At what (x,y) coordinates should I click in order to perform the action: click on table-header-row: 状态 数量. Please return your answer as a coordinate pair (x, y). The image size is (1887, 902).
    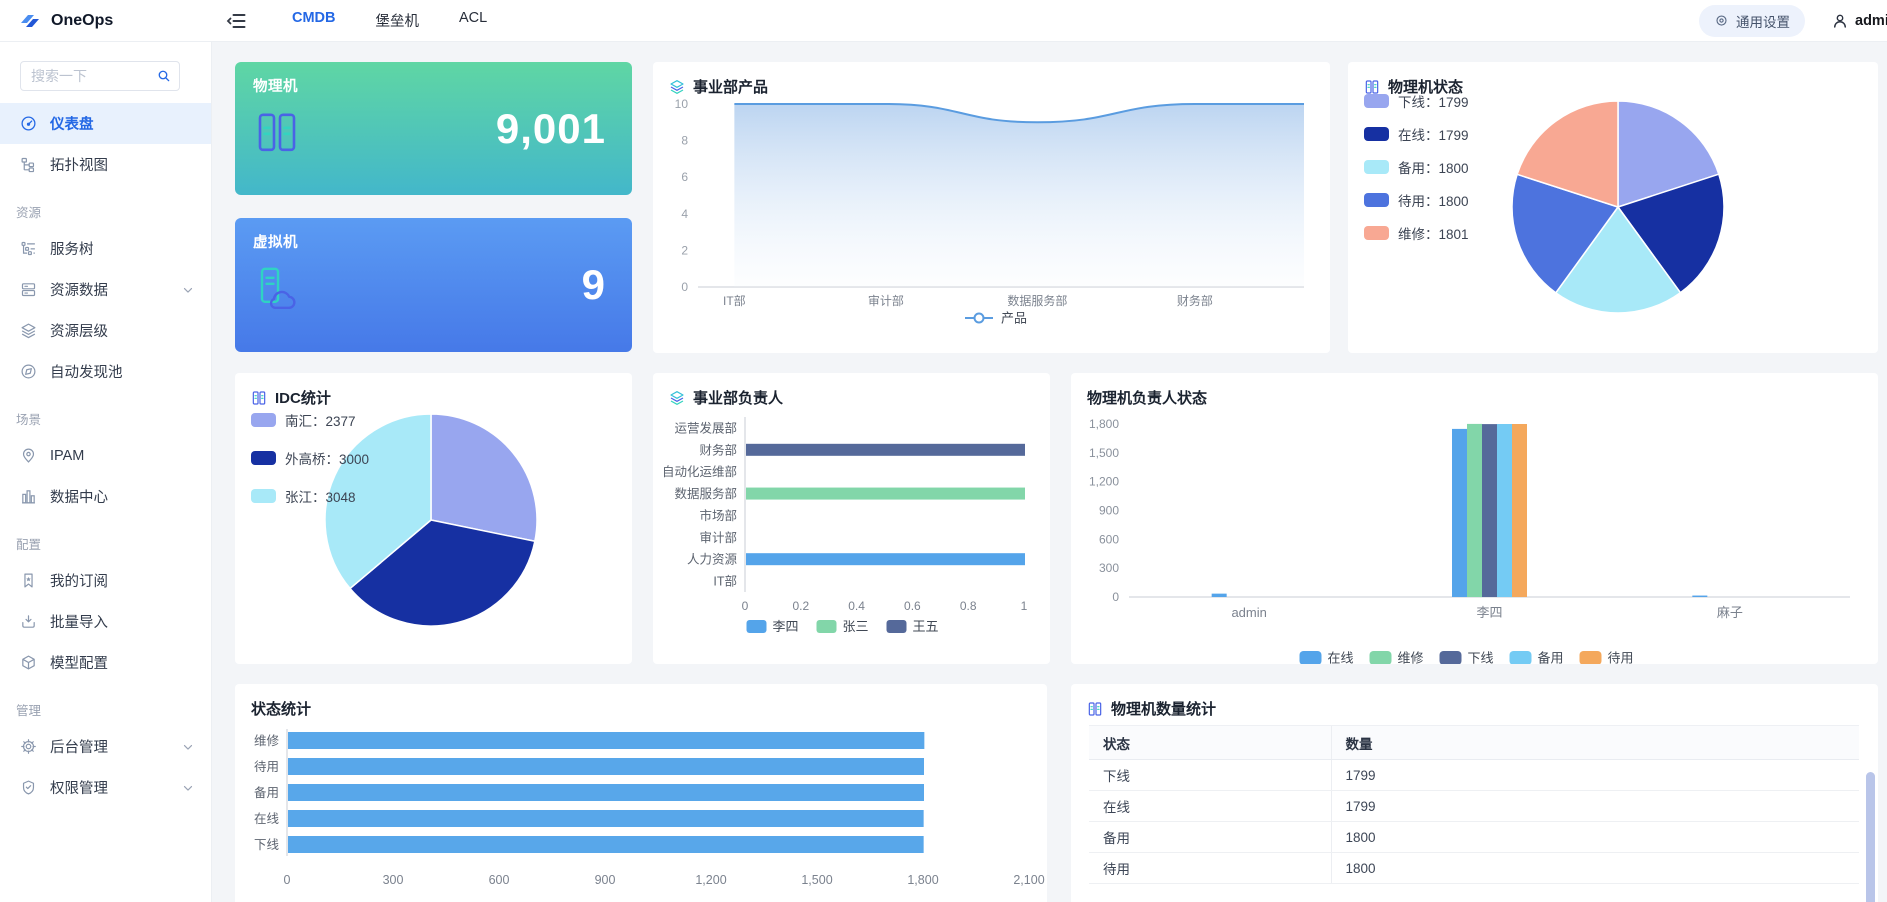
    Looking at the image, I should click on (1474, 742).